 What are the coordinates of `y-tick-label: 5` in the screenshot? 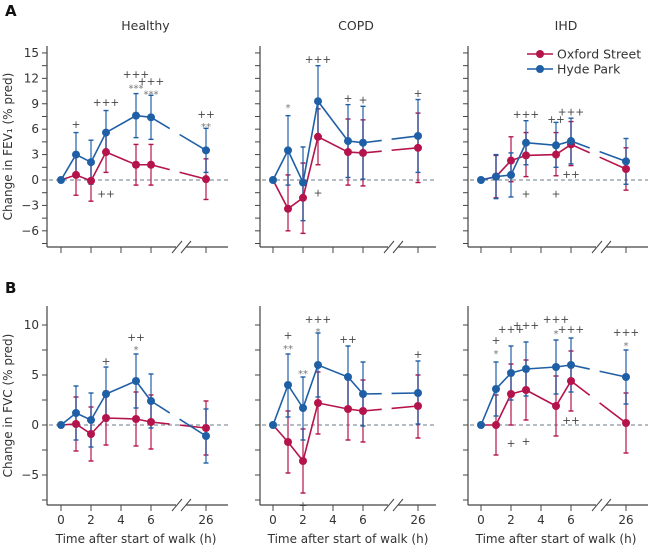 It's located at (35, 375).